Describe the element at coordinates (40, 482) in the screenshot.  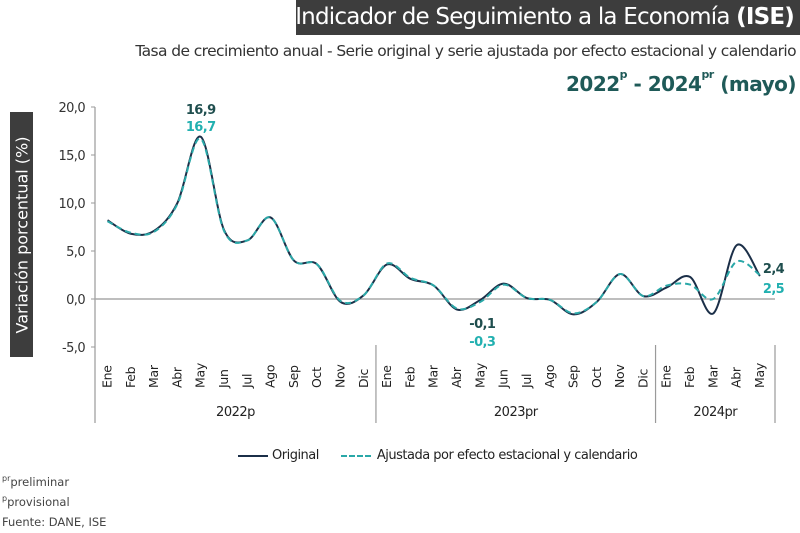
I see `footnote-pr-text: preliminar` at that location.